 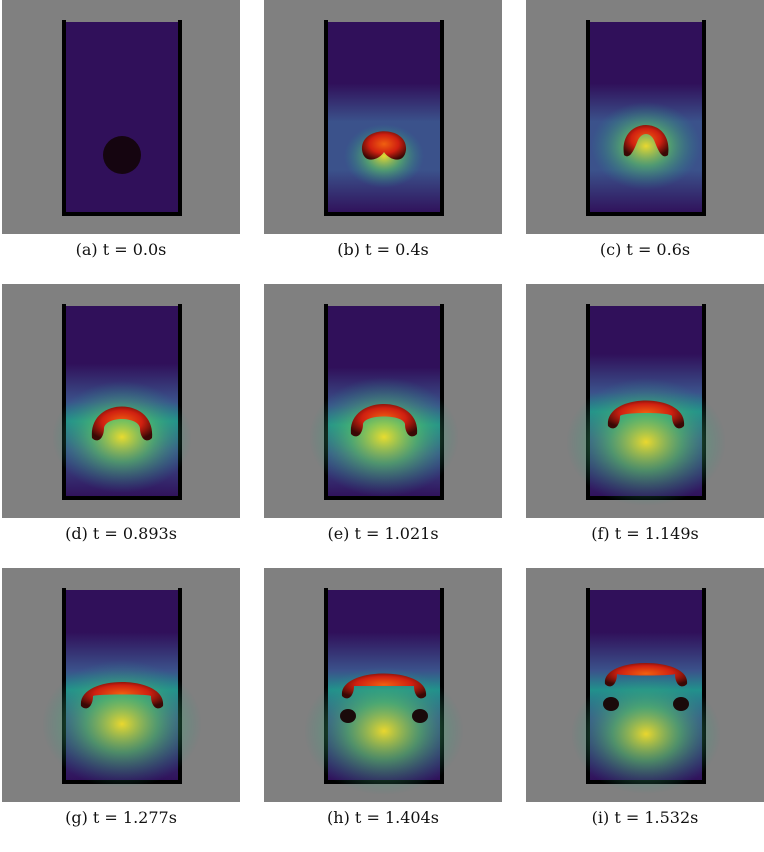 What do you see at coordinates (383, 533) in the screenshot?
I see `panel-caption: (e) t = 1.021s` at bounding box center [383, 533].